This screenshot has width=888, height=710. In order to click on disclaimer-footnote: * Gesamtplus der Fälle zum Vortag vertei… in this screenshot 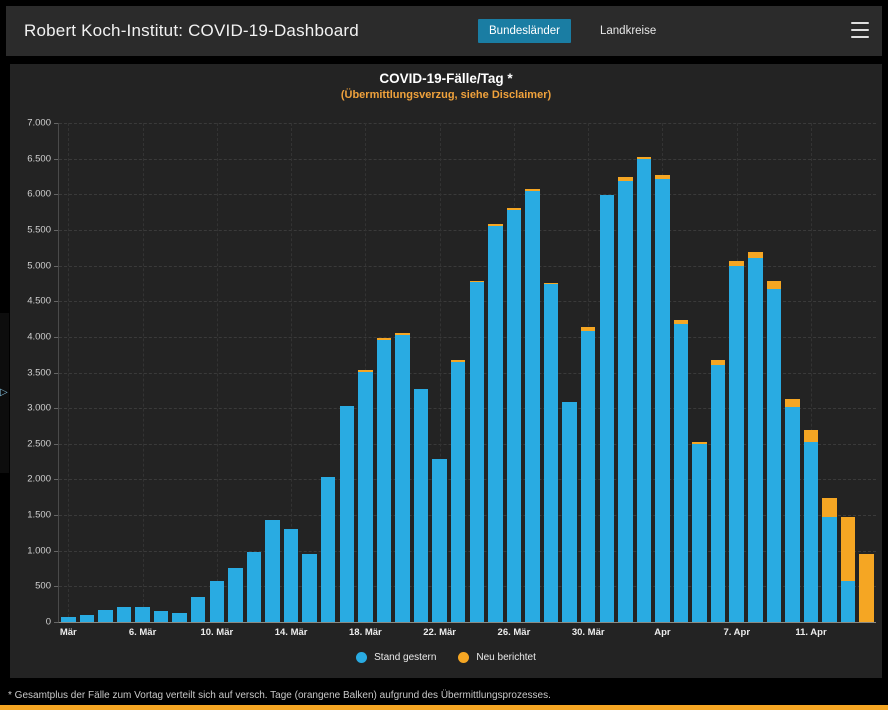, I will do `click(279, 695)`.